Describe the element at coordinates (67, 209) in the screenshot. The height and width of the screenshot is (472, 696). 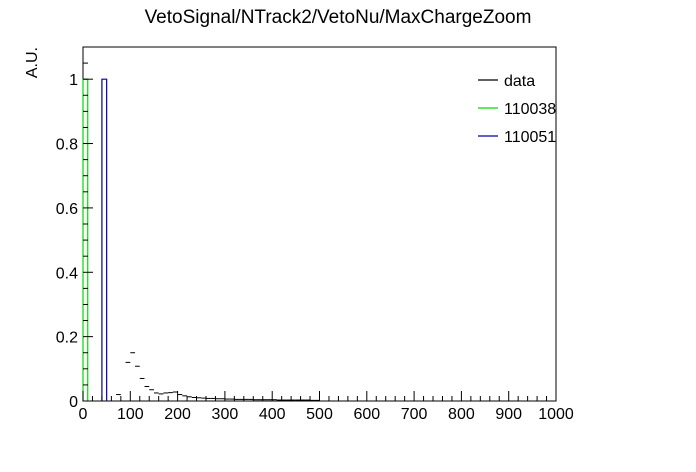
I see `y-tick-label: 0.6` at that location.